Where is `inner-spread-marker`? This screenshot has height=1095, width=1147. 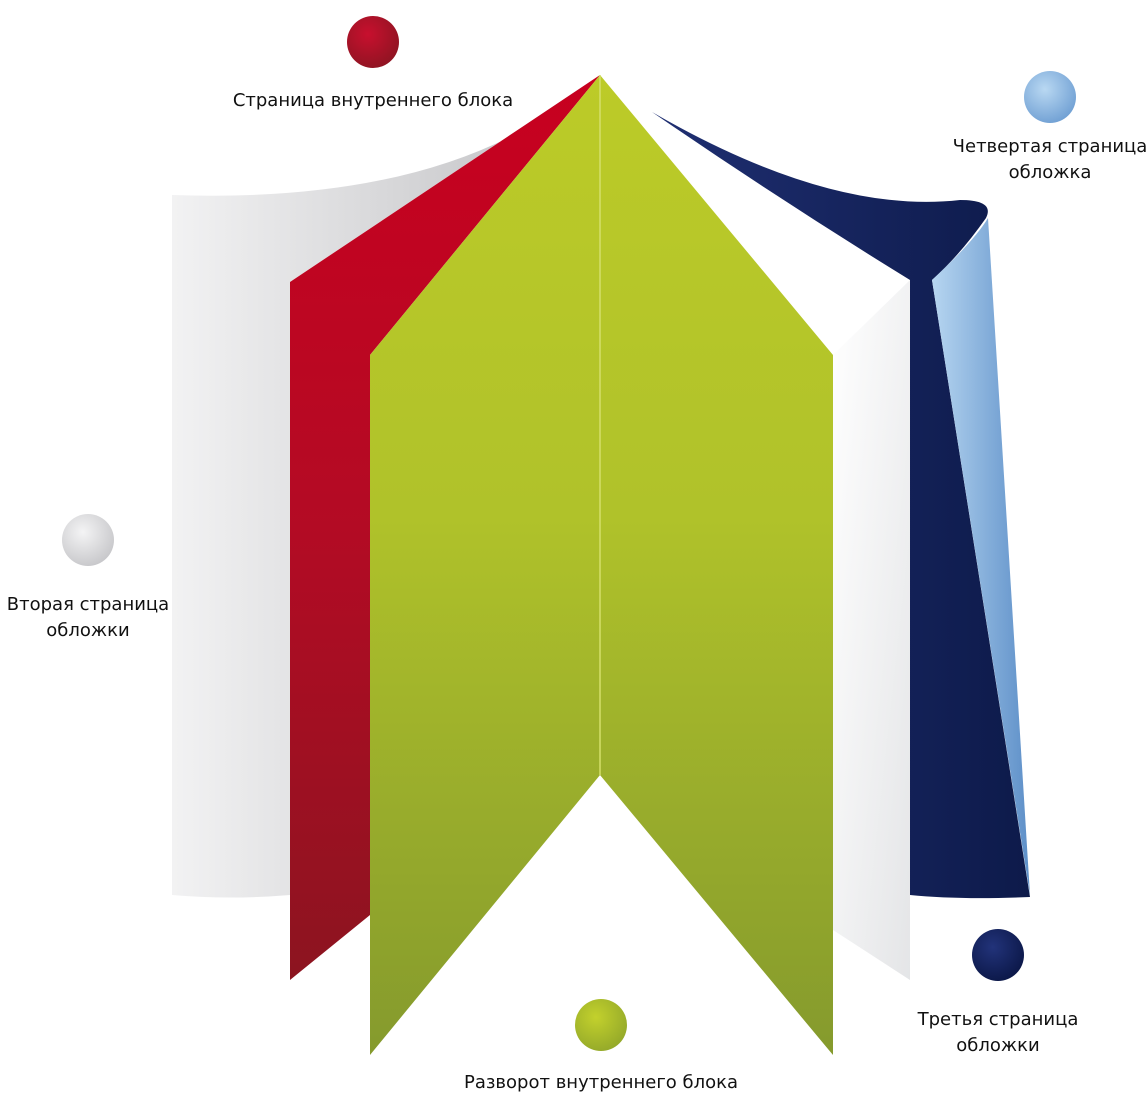 inner-spread-marker is located at coordinates (601, 1025).